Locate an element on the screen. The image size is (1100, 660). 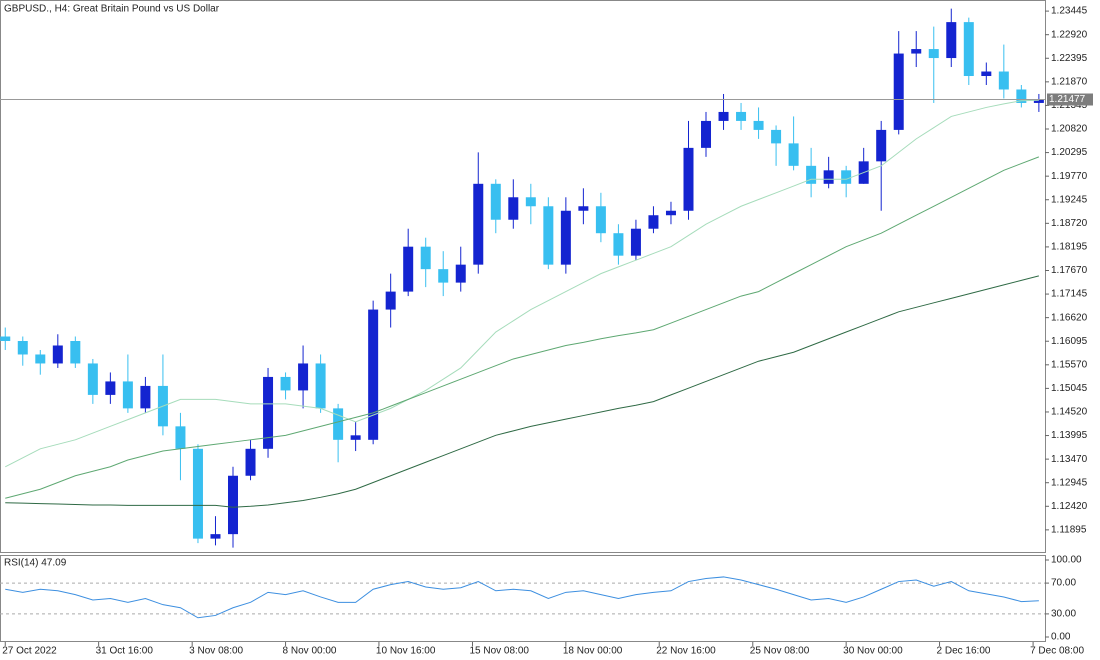
price-label: 1.21477 is located at coordinates (1067, 99).